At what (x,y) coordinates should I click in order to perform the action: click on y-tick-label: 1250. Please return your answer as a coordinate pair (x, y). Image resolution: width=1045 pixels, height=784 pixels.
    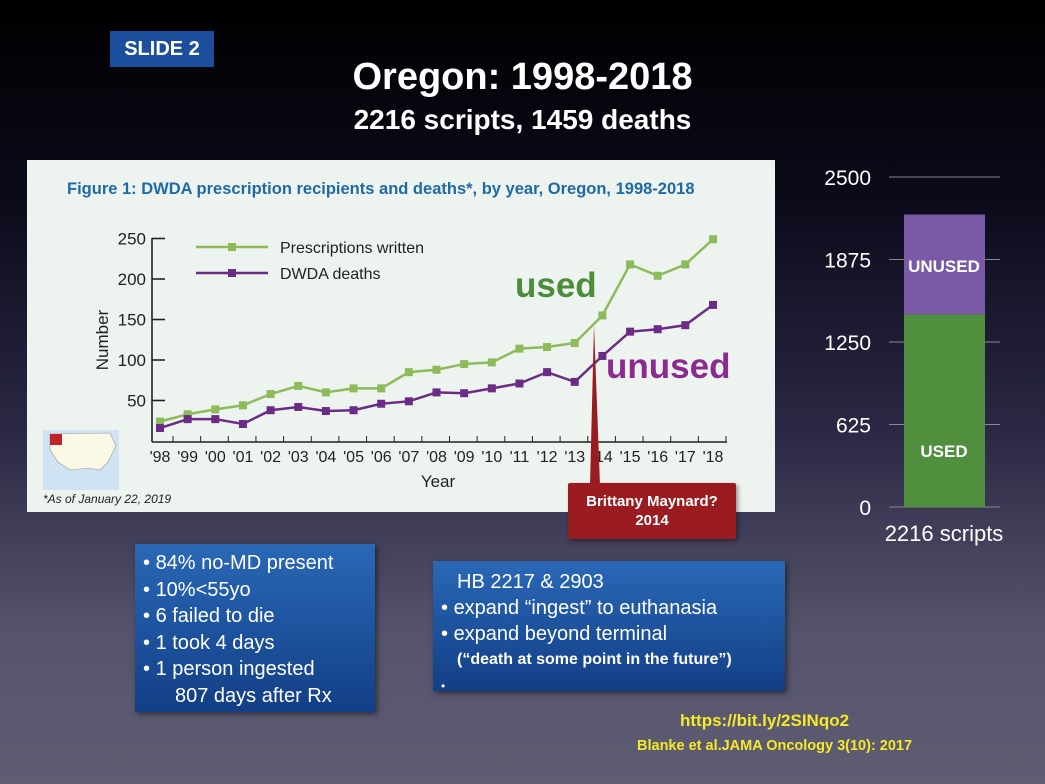
    Looking at the image, I should click on (847, 343).